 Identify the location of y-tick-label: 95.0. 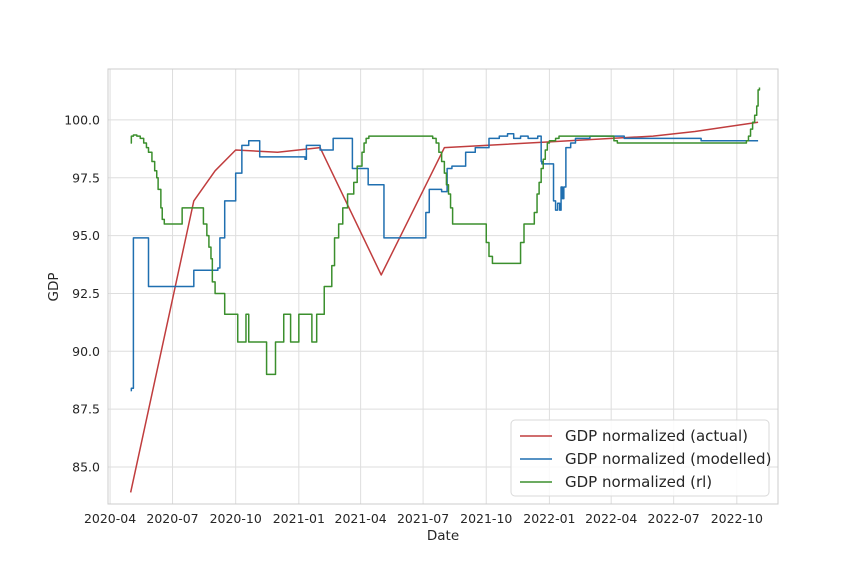
(86, 235).